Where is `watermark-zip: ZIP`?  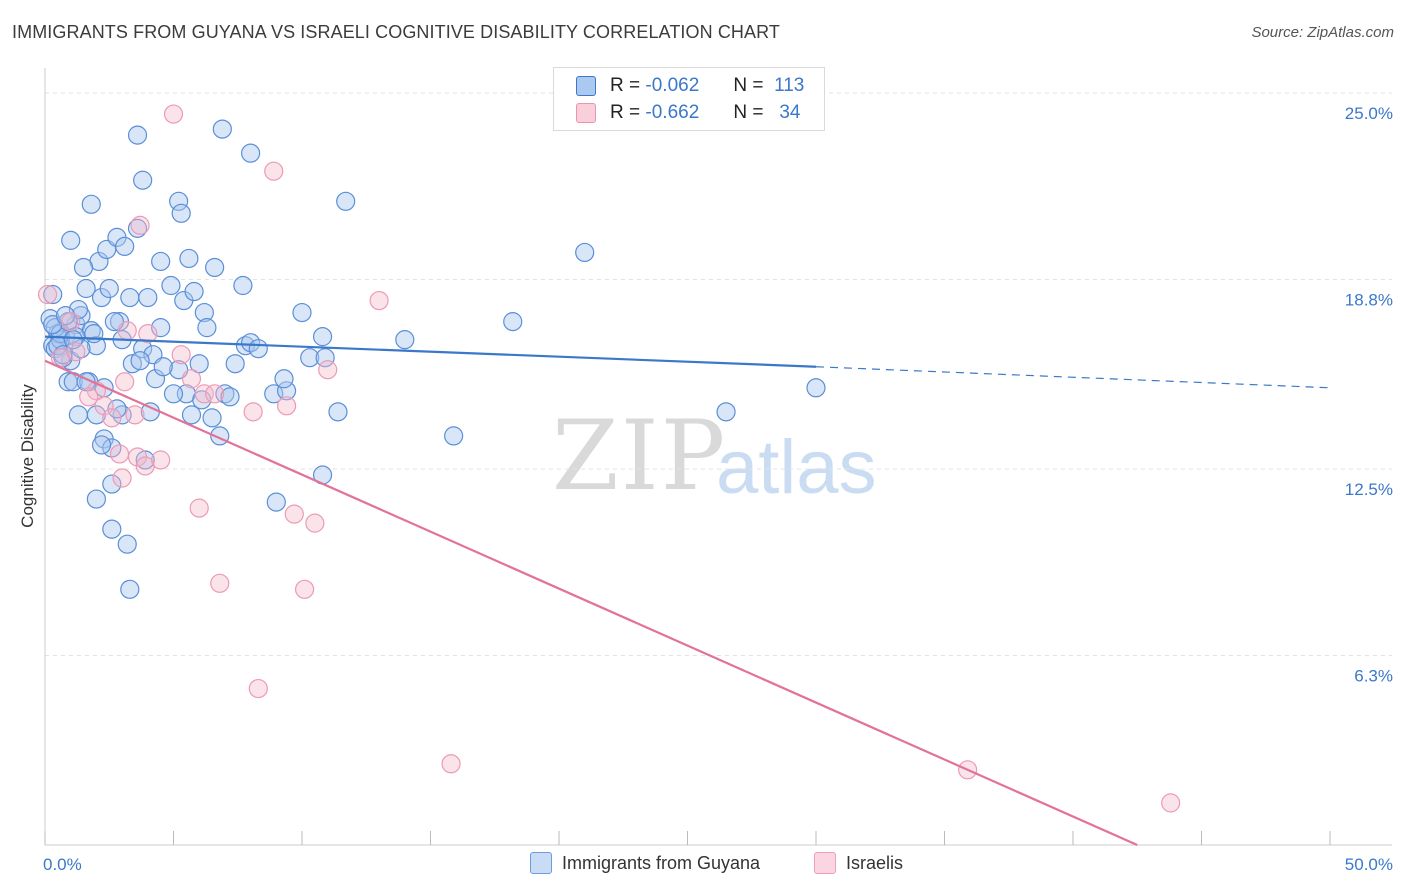 watermark-zip: ZIP is located at coordinates (640, 456).